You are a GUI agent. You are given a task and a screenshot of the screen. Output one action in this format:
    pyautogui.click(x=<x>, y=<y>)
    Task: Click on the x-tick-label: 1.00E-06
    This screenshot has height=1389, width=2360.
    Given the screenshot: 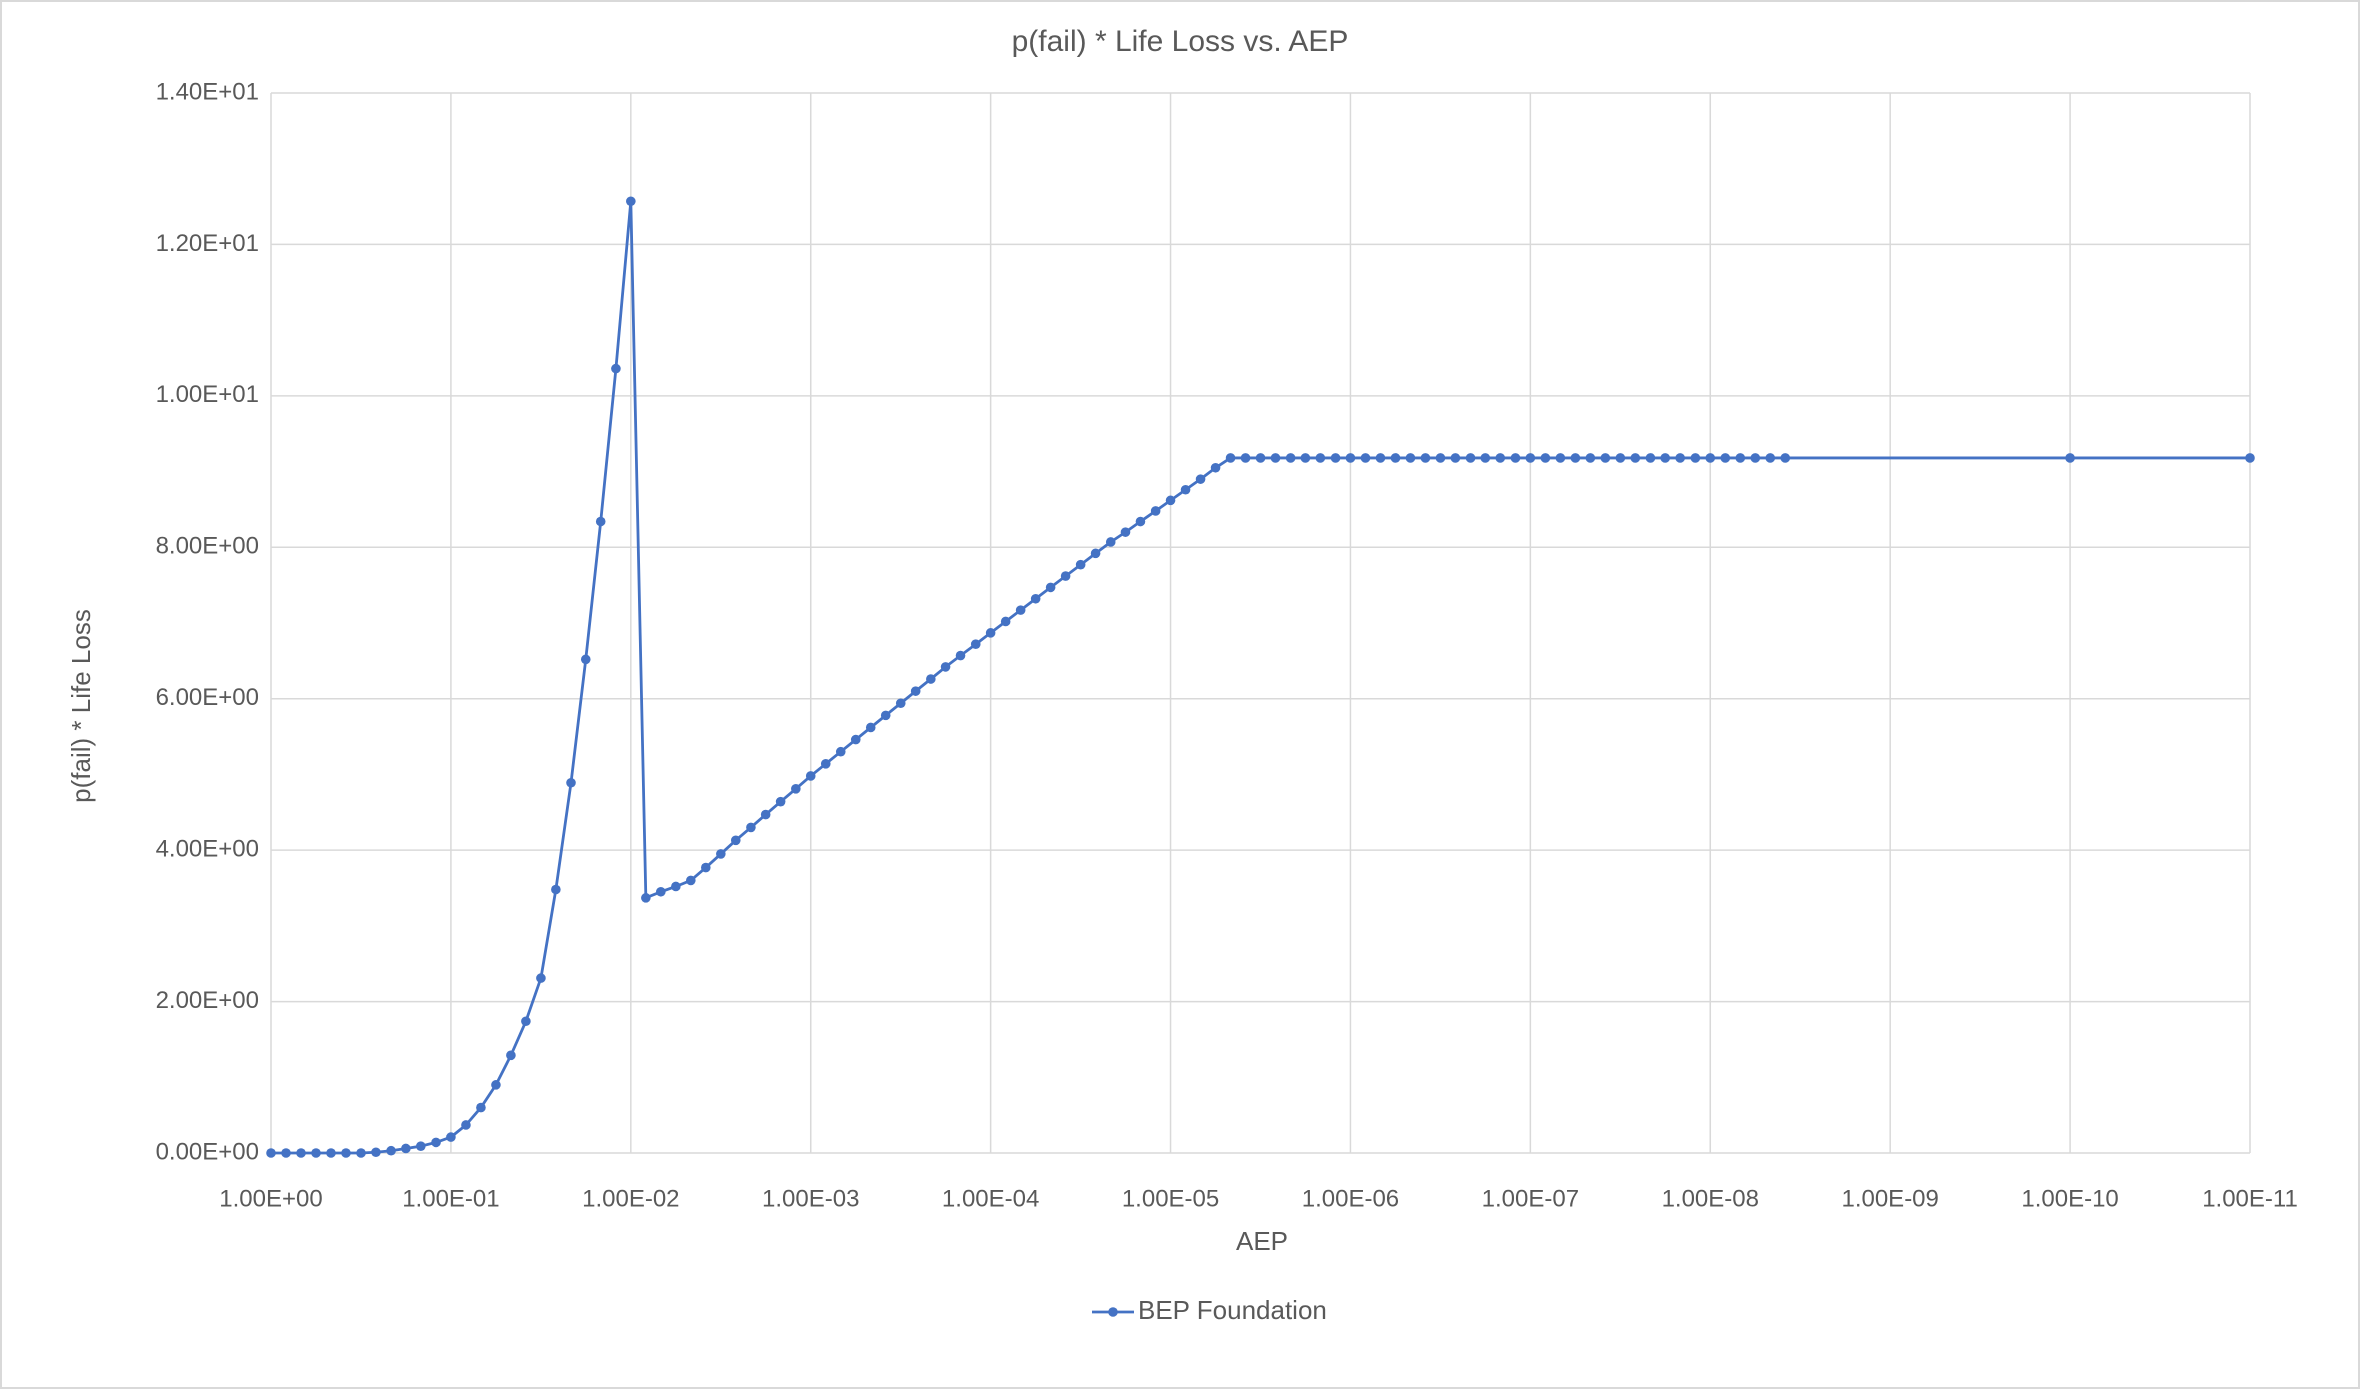 What is the action you would take?
    pyautogui.click(x=1350, y=1198)
    